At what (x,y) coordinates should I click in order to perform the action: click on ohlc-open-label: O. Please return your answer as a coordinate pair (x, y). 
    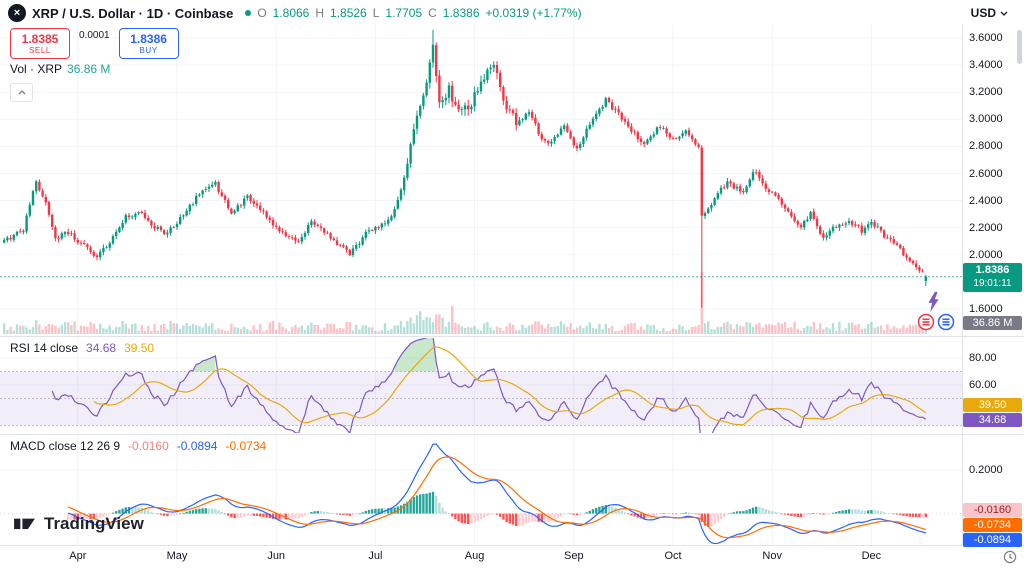
    Looking at the image, I should click on (262, 13).